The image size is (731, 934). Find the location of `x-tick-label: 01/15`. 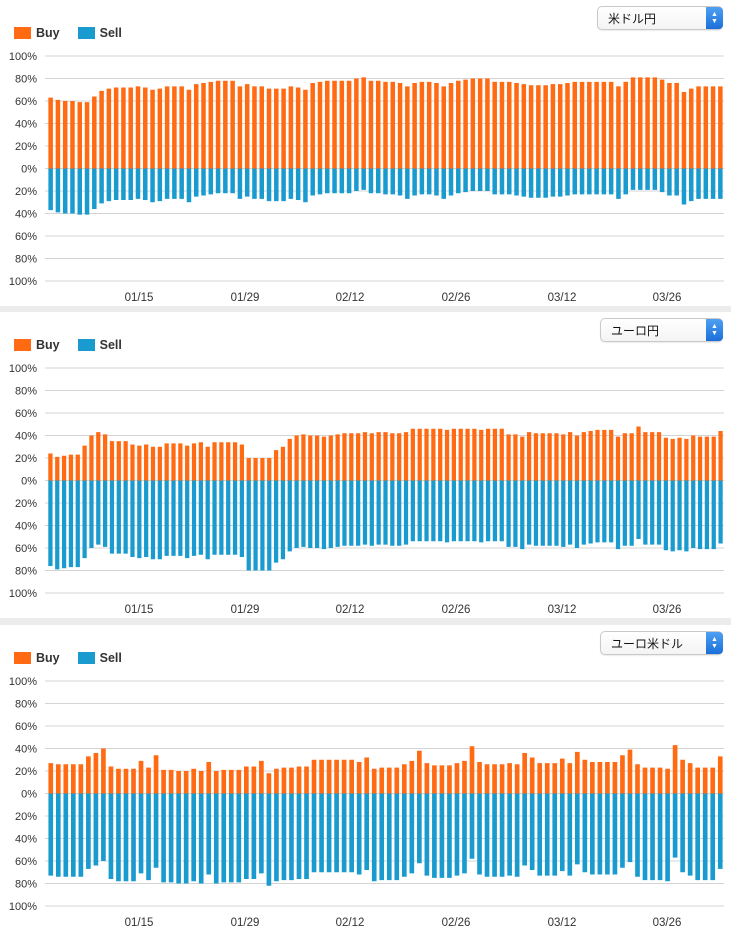

x-tick-label: 01/15 is located at coordinates (139, 298).